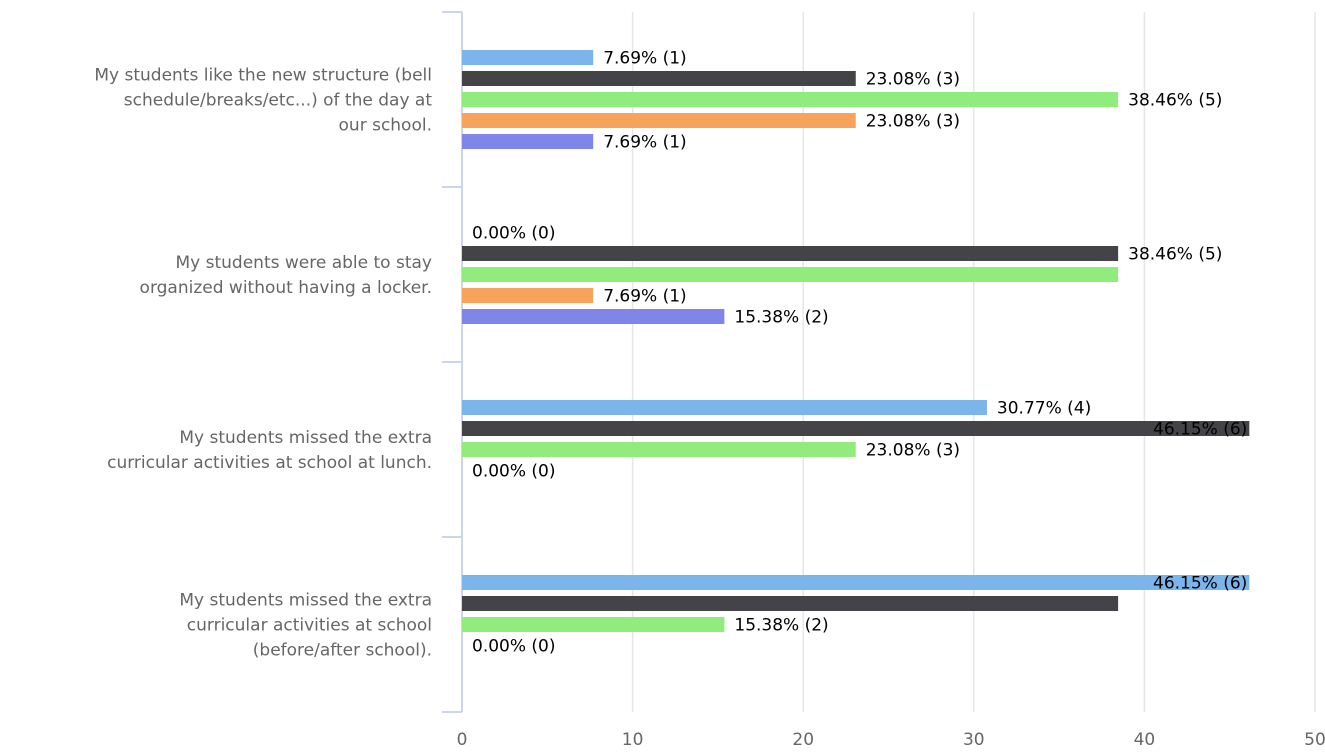  Describe the element at coordinates (1044, 409) in the screenshot. I see `data-label: 30.77% (4)` at that location.